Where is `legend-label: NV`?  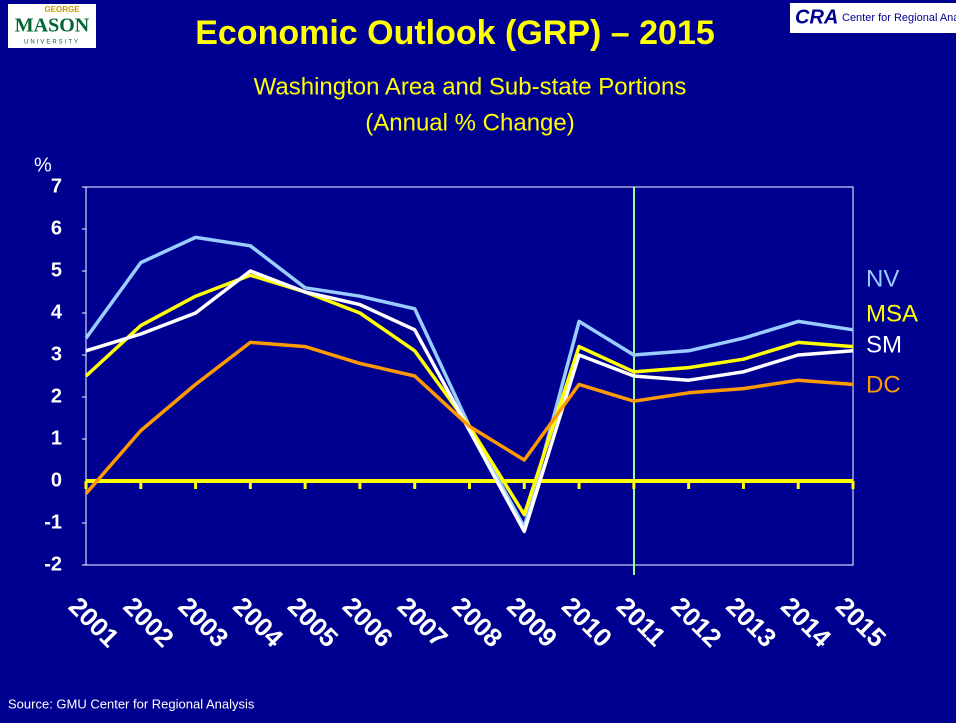
legend-label: NV is located at coordinates (882, 278).